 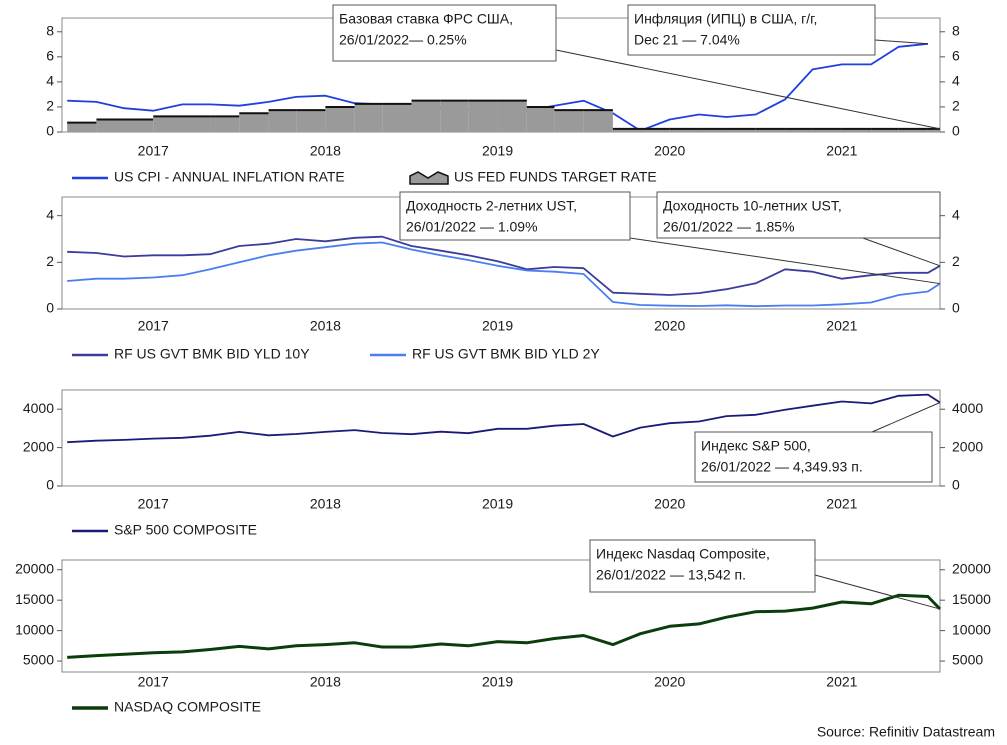 What do you see at coordinates (34, 599) in the screenshot?
I see `y-tick-label: 15000` at bounding box center [34, 599].